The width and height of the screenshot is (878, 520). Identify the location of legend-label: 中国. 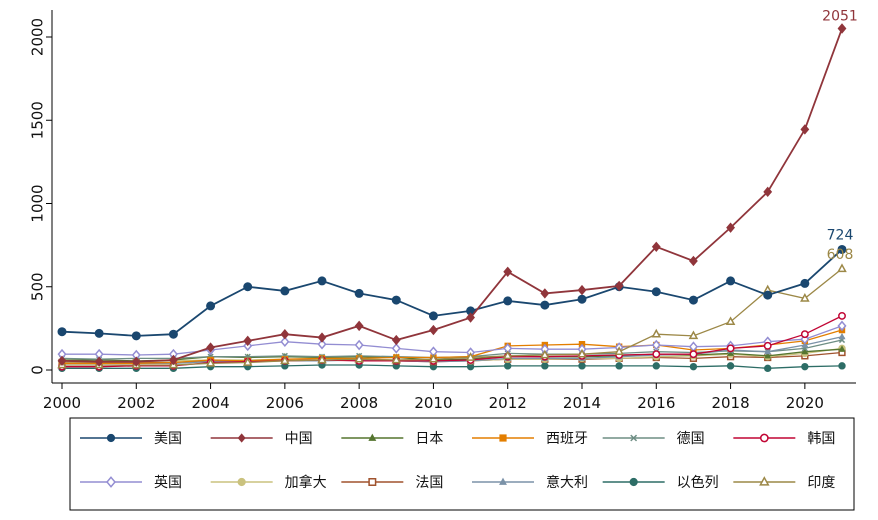
(299, 439).